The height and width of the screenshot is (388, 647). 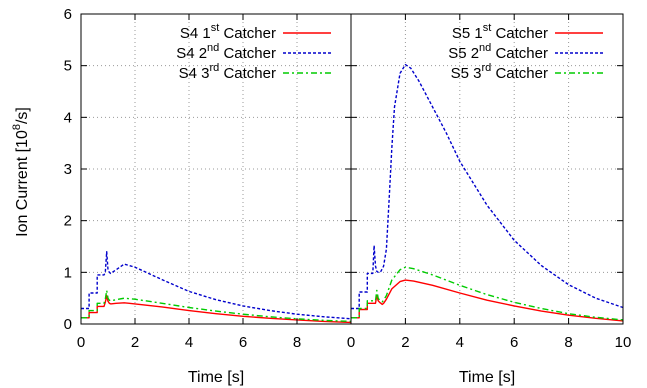 I want to click on y-tick-label-0: 0, so click(x=68, y=324).